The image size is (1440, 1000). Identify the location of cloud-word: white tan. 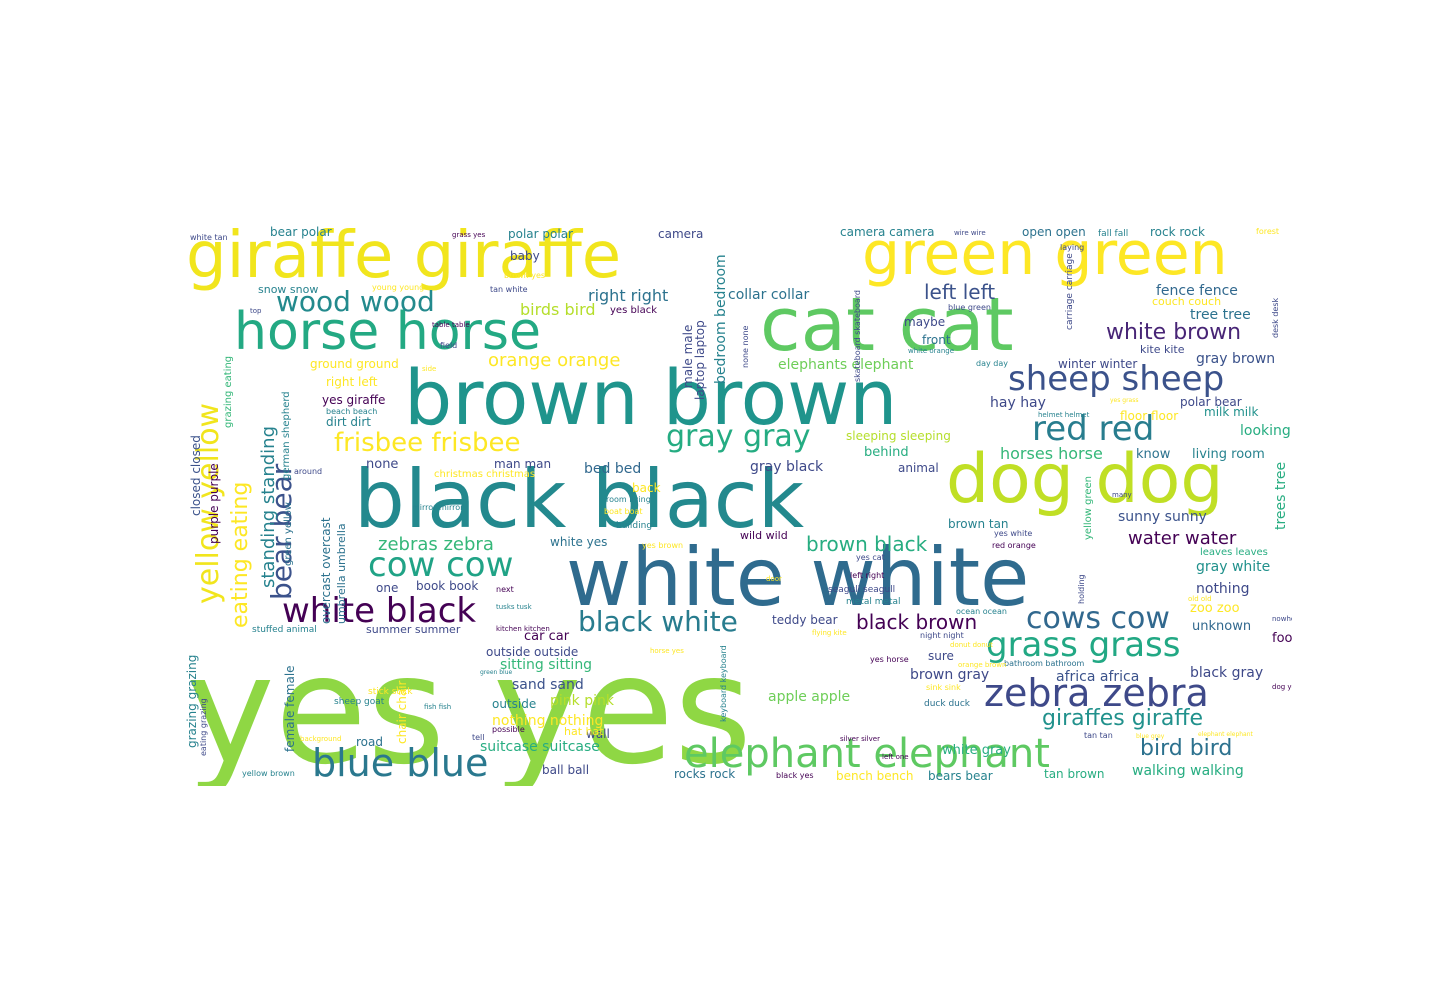
(209, 237).